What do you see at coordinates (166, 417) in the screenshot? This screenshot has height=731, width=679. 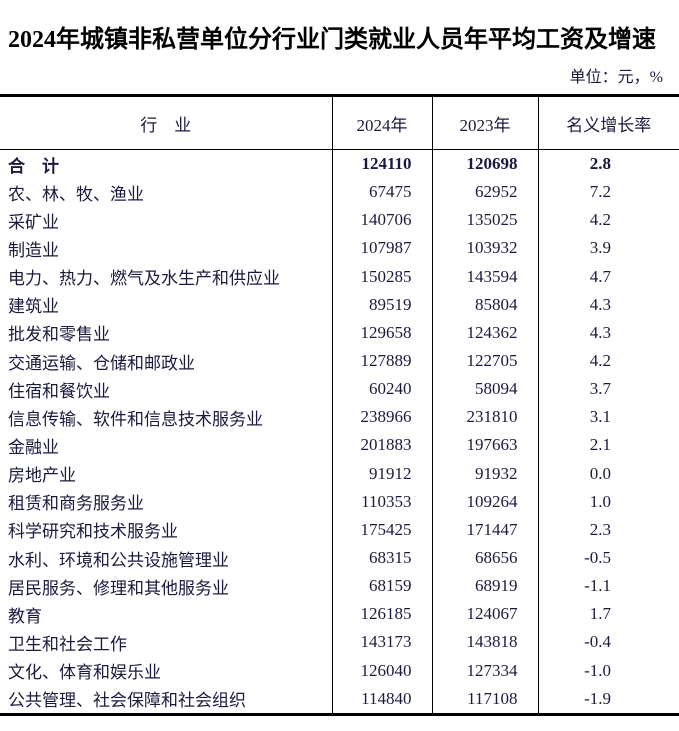 I see `industry-cell: 信息传输、软件和信息技术服务业` at bounding box center [166, 417].